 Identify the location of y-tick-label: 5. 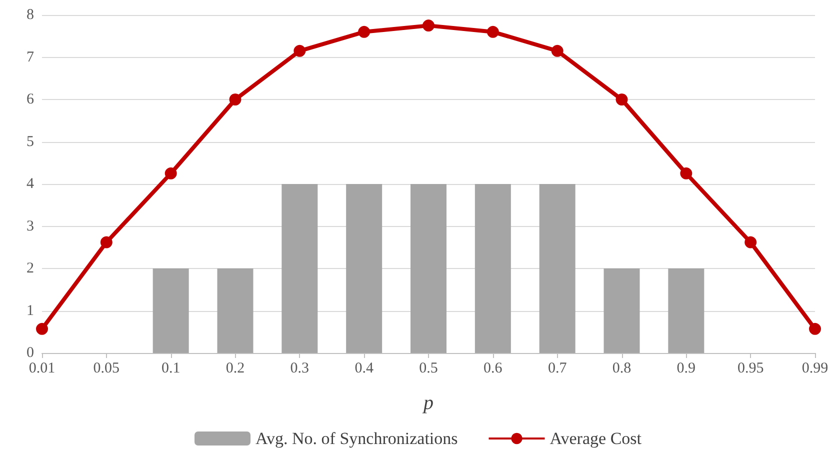
(30, 142).